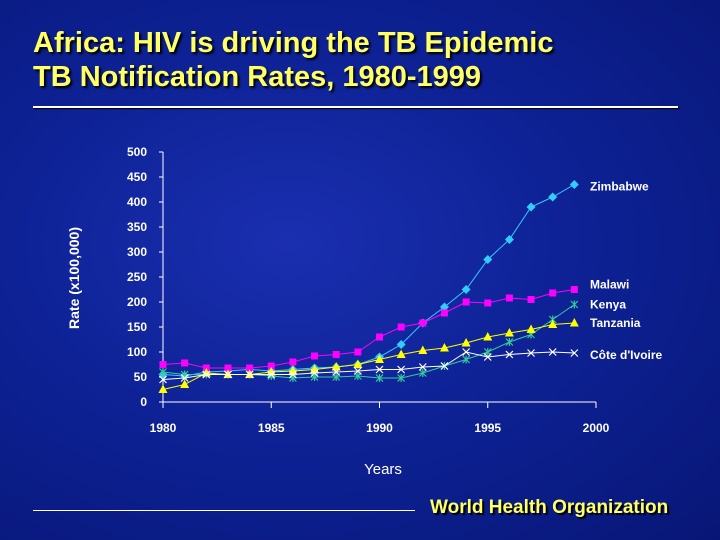 The image size is (720, 540). Describe the element at coordinates (137, 252) in the screenshot. I see `y-tick-label: 300` at that location.